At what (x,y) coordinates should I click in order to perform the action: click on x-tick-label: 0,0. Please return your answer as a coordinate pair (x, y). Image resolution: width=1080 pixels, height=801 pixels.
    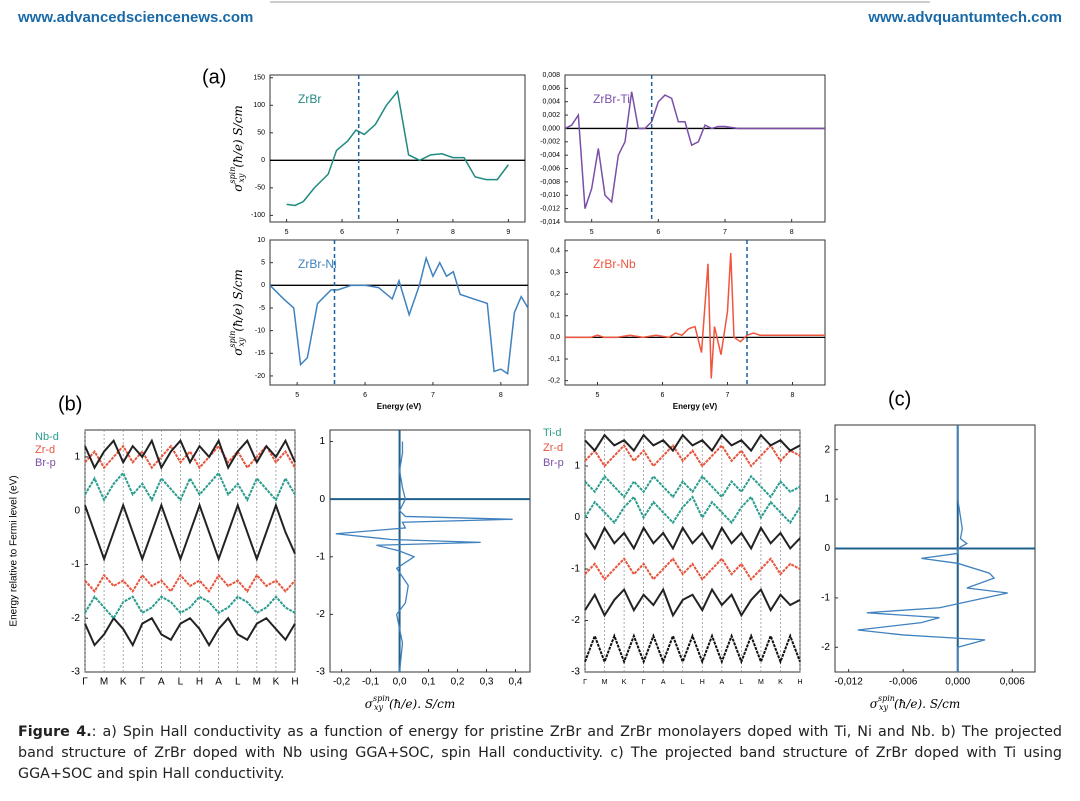
    Looking at the image, I should click on (400, 682).